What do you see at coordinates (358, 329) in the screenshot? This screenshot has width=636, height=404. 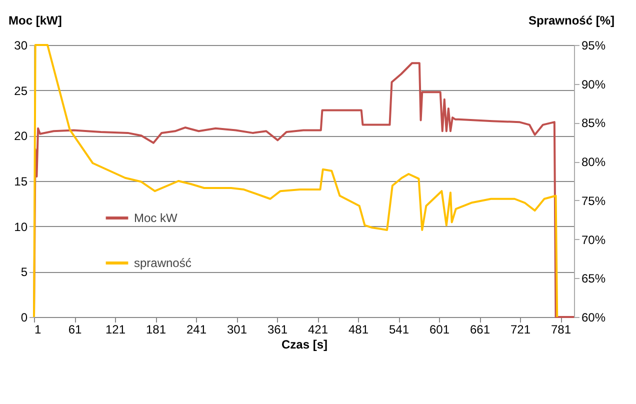 I see `x-tick-label: 481` at bounding box center [358, 329].